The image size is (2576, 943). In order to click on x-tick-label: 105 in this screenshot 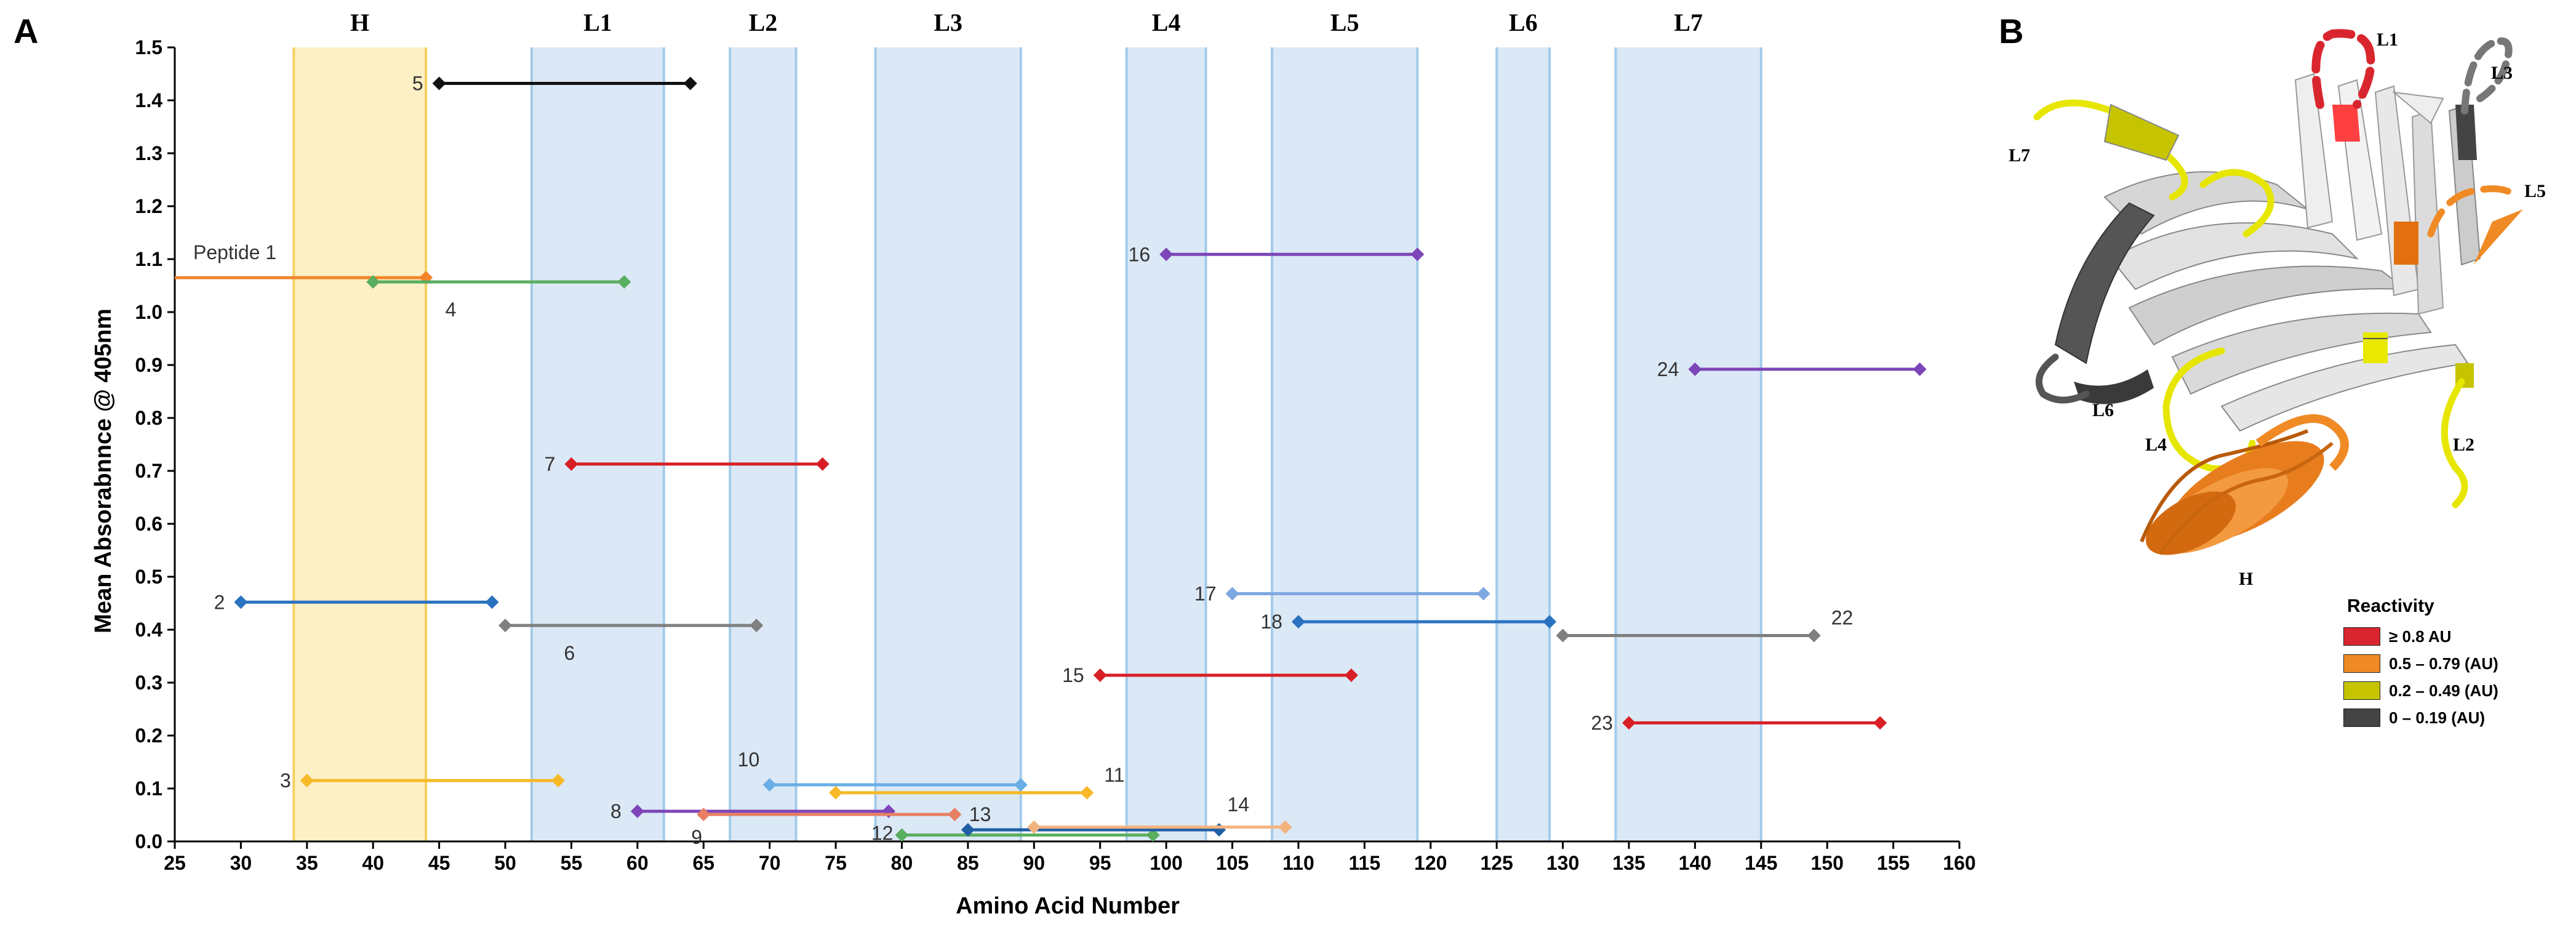, I will do `click(1232, 863)`.